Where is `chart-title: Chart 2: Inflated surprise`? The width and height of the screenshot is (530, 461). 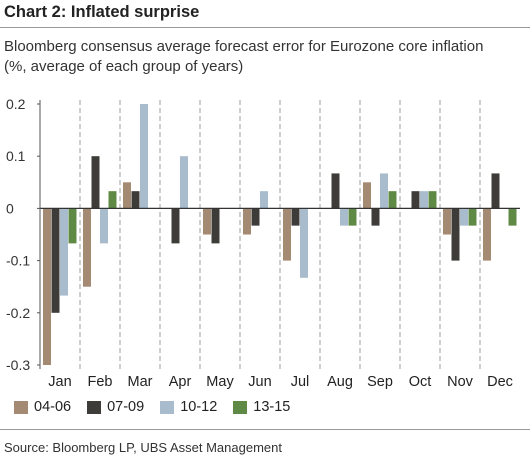
chart-title: Chart 2: Inflated surprise is located at coordinates (102, 12).